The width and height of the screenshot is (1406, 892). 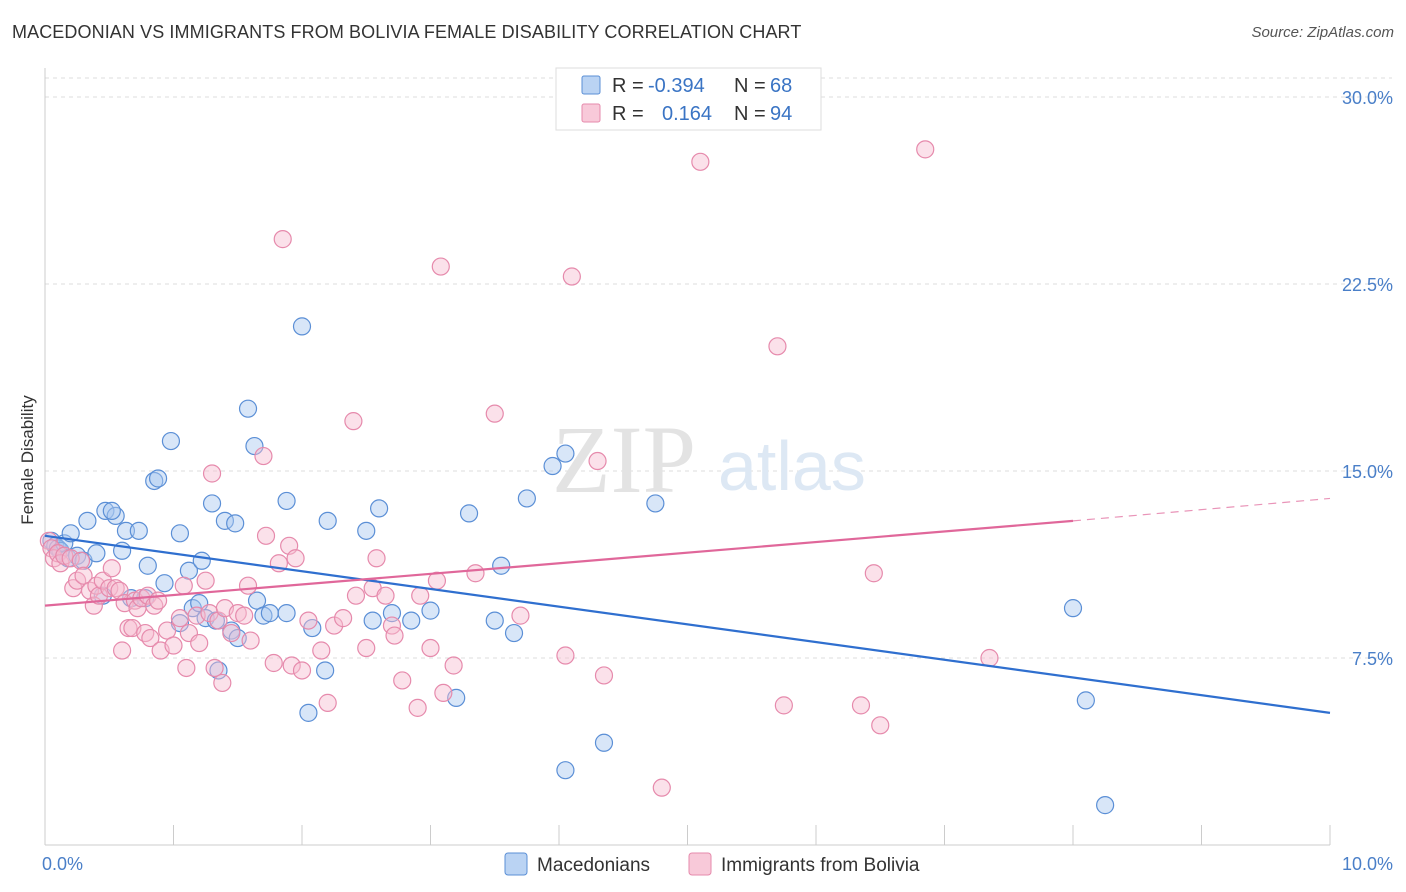 I want to click on bottom-legend-swatch-bolivia, so click(x=700, y=864).